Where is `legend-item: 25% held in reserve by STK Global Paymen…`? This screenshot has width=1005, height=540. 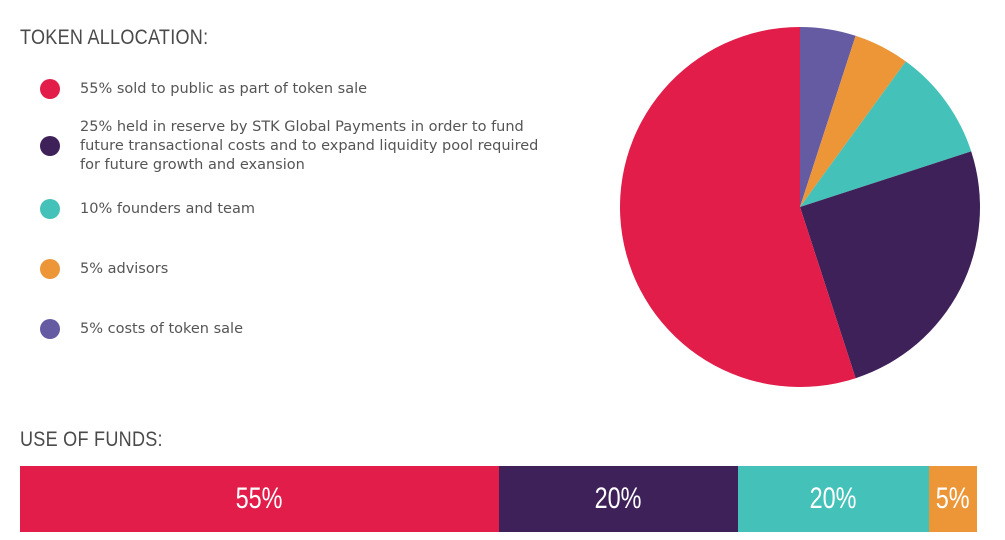
legend-item: 25% held in reserve by STK Global Paymen… is located at coordinates (300, 147).